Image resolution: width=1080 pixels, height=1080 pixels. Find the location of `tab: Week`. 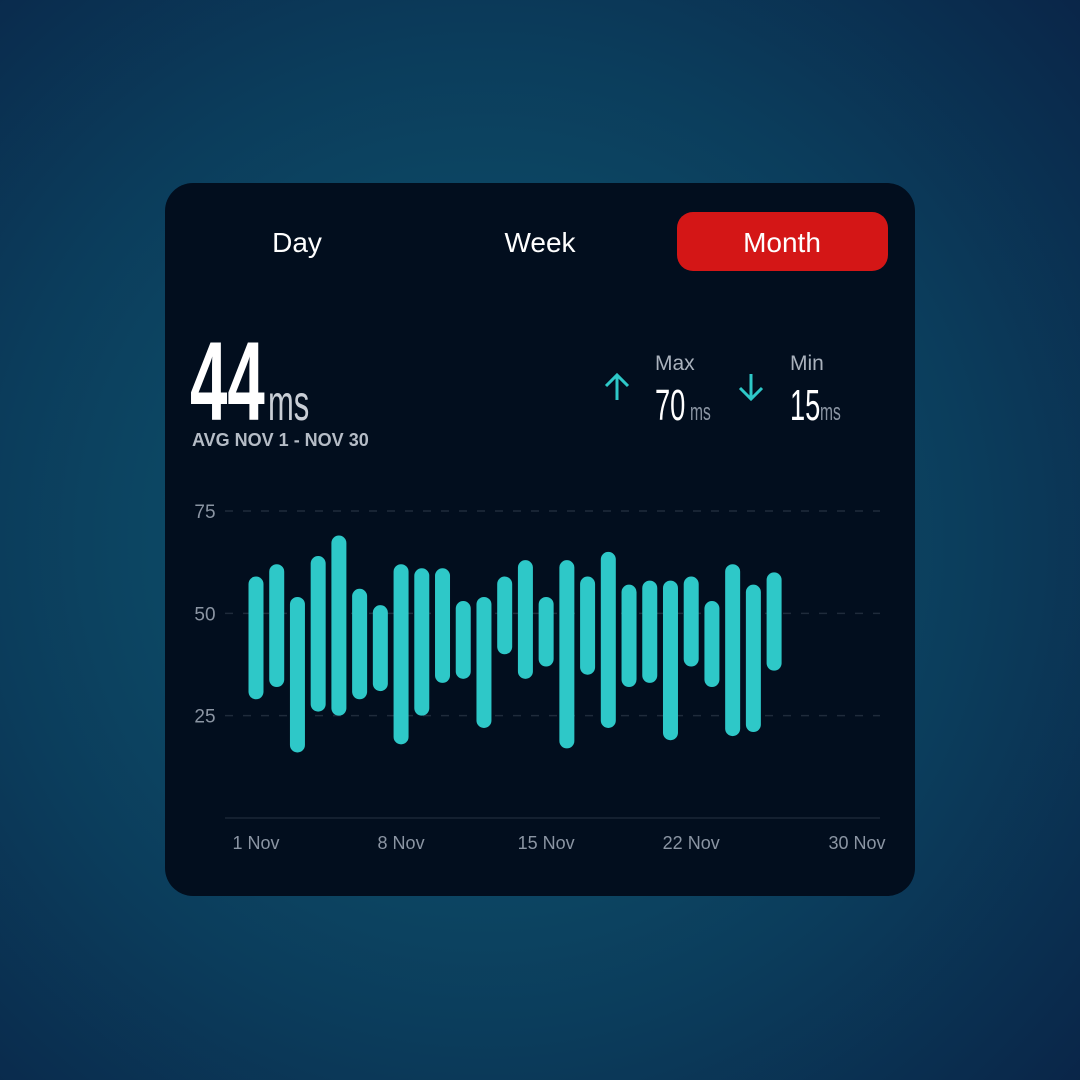

tab: Week is located at coordinates (540, 242).